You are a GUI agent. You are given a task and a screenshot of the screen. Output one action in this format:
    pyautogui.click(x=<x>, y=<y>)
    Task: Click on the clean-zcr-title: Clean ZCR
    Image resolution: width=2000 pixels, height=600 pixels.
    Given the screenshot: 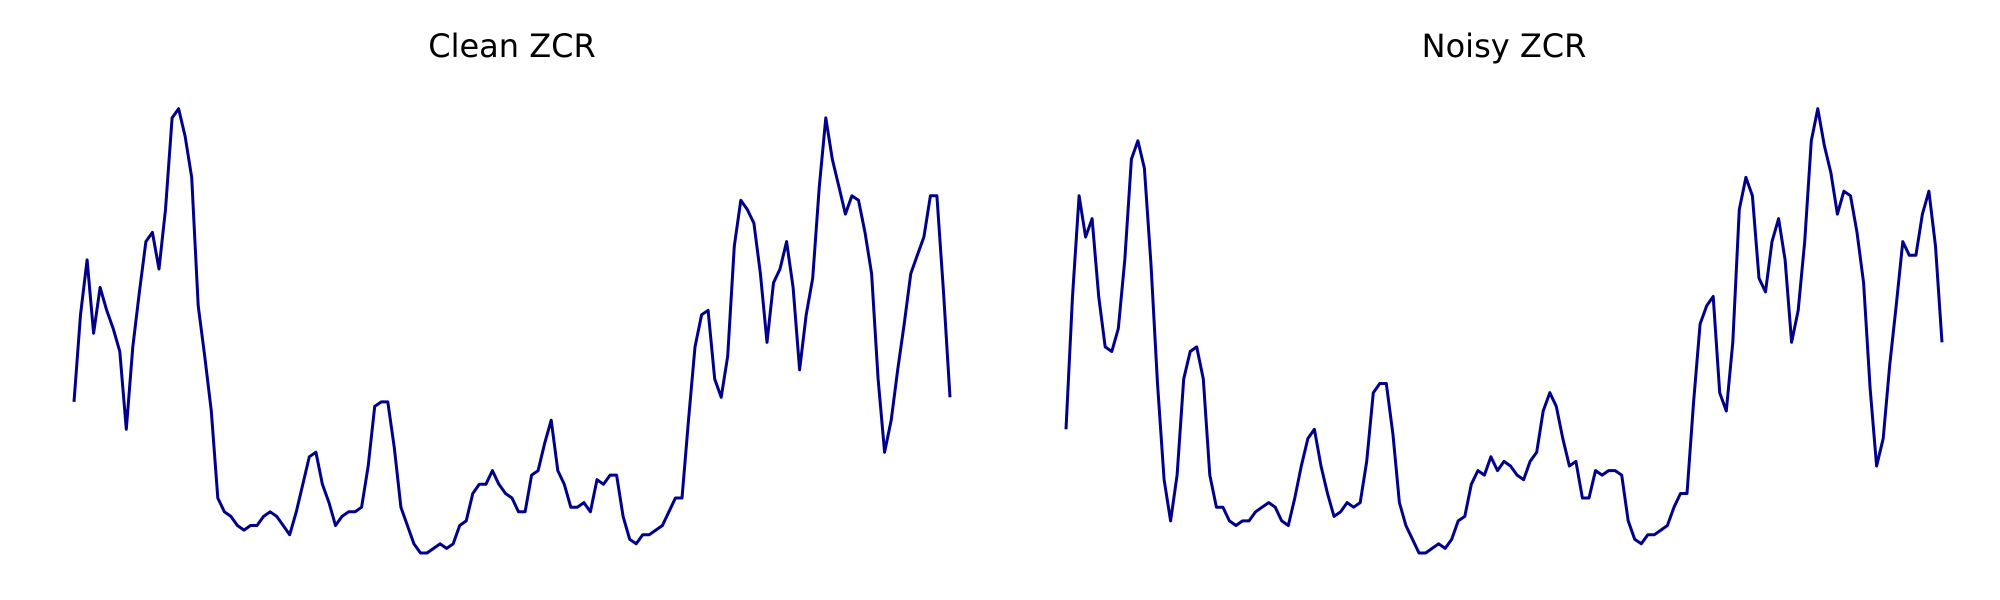 What is the action you would take?
    pyautogui.click(x=511, y=46)
    